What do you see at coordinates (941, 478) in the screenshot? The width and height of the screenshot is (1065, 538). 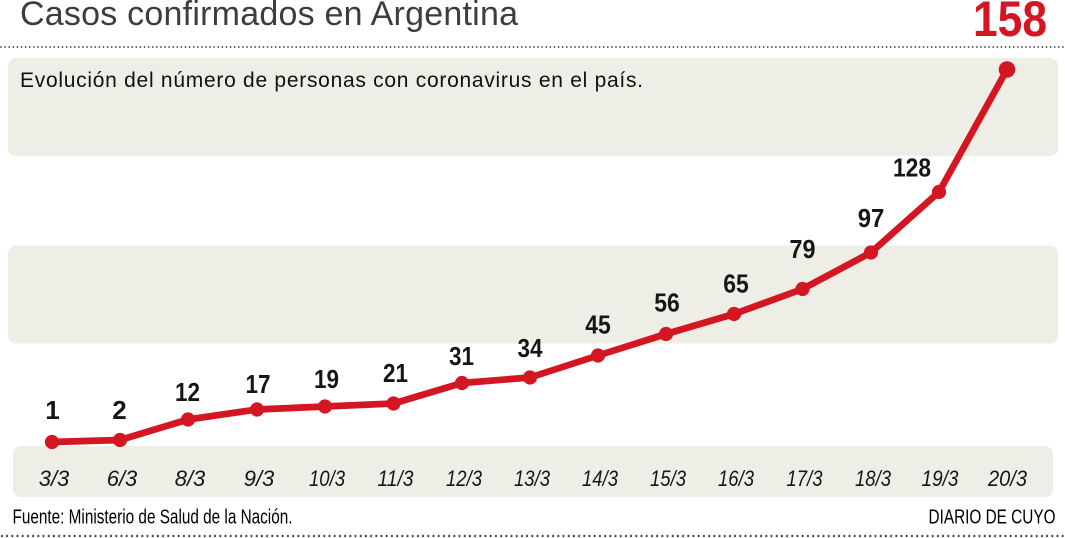 I see `svg-text: 19/3` at bounding box center [941, 478].